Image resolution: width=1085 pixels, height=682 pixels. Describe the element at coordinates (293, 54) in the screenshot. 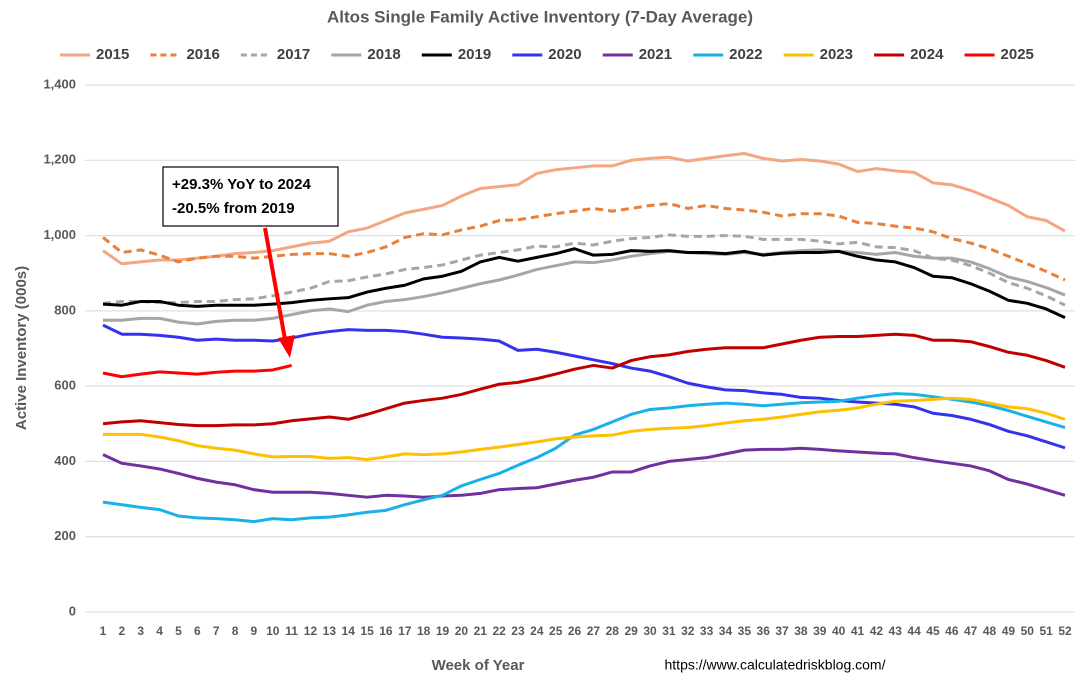

I see `legend-label: 2017` at that location.